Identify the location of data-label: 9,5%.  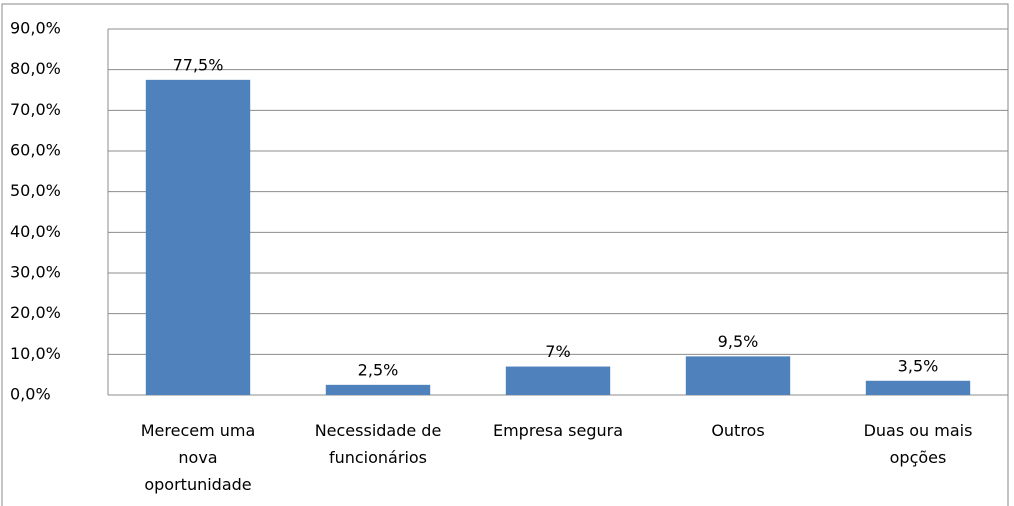
(738, 341).